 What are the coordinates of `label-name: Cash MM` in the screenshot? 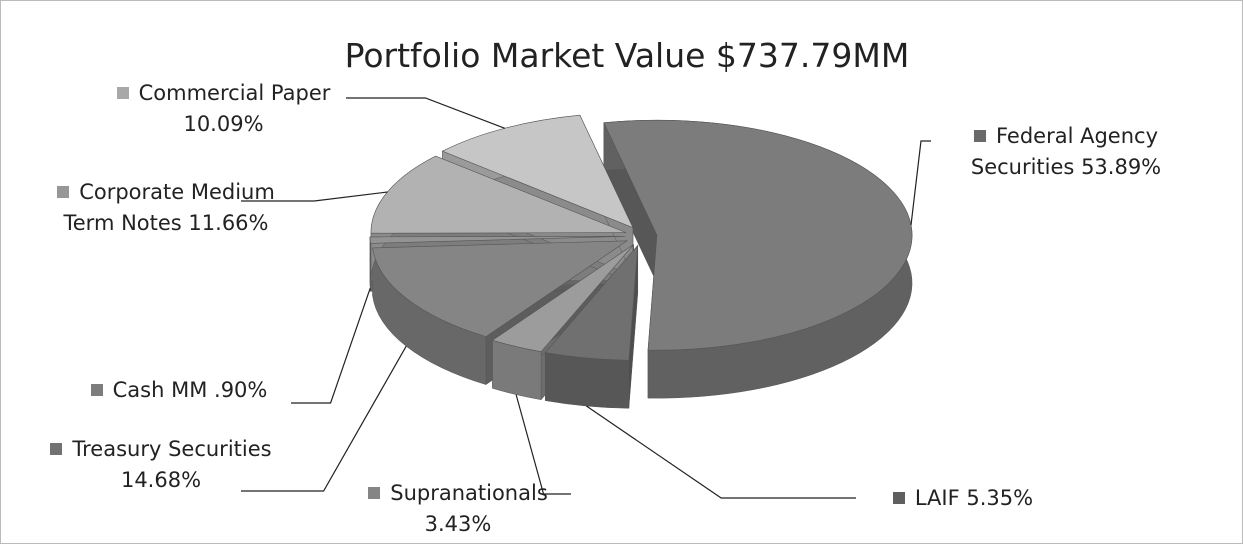 It's located at (160, 390).